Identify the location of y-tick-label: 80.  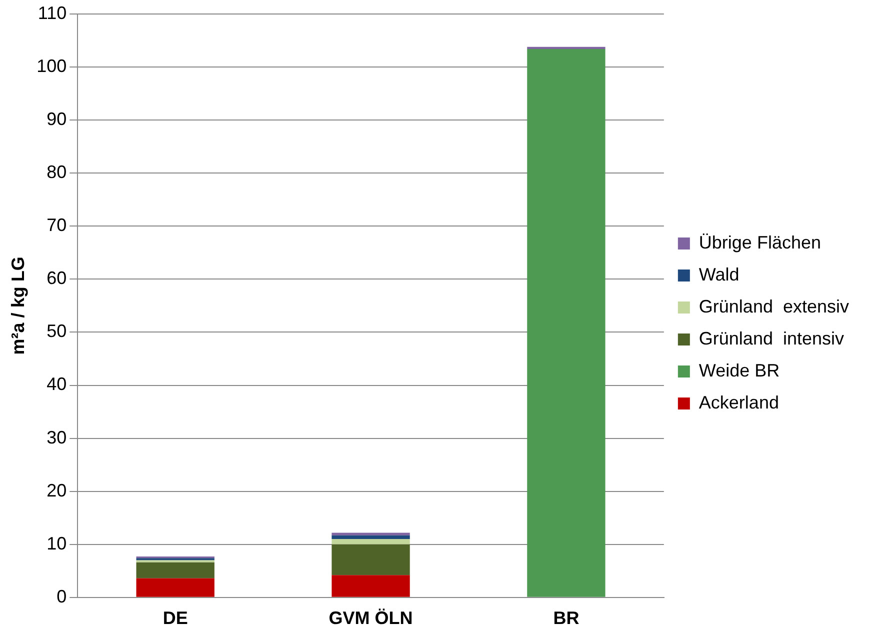
(56, 172).